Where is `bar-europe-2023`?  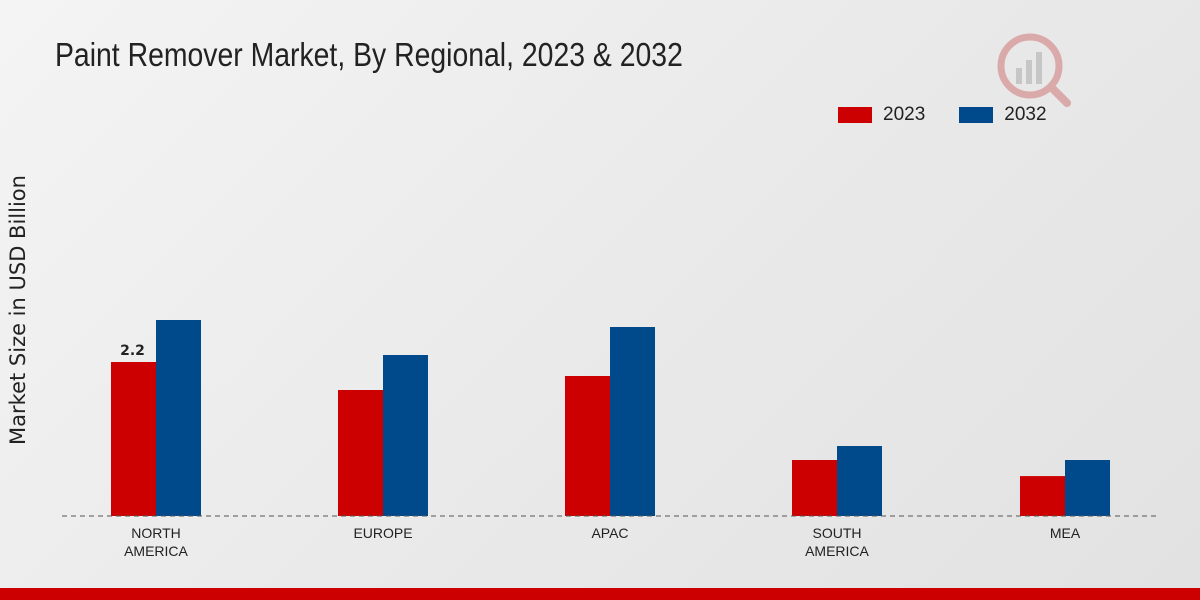 bar-europe-2023 is located at coordinates (360, 453).